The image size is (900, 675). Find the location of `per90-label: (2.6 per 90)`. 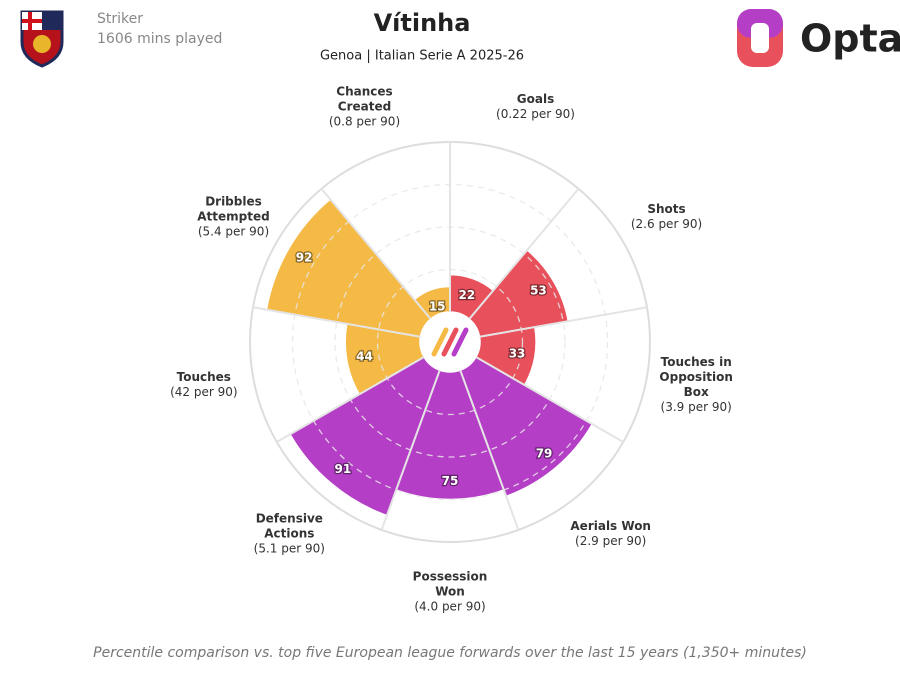

per90-label: (2.6 per 90) is located at coordinates (666, 224).